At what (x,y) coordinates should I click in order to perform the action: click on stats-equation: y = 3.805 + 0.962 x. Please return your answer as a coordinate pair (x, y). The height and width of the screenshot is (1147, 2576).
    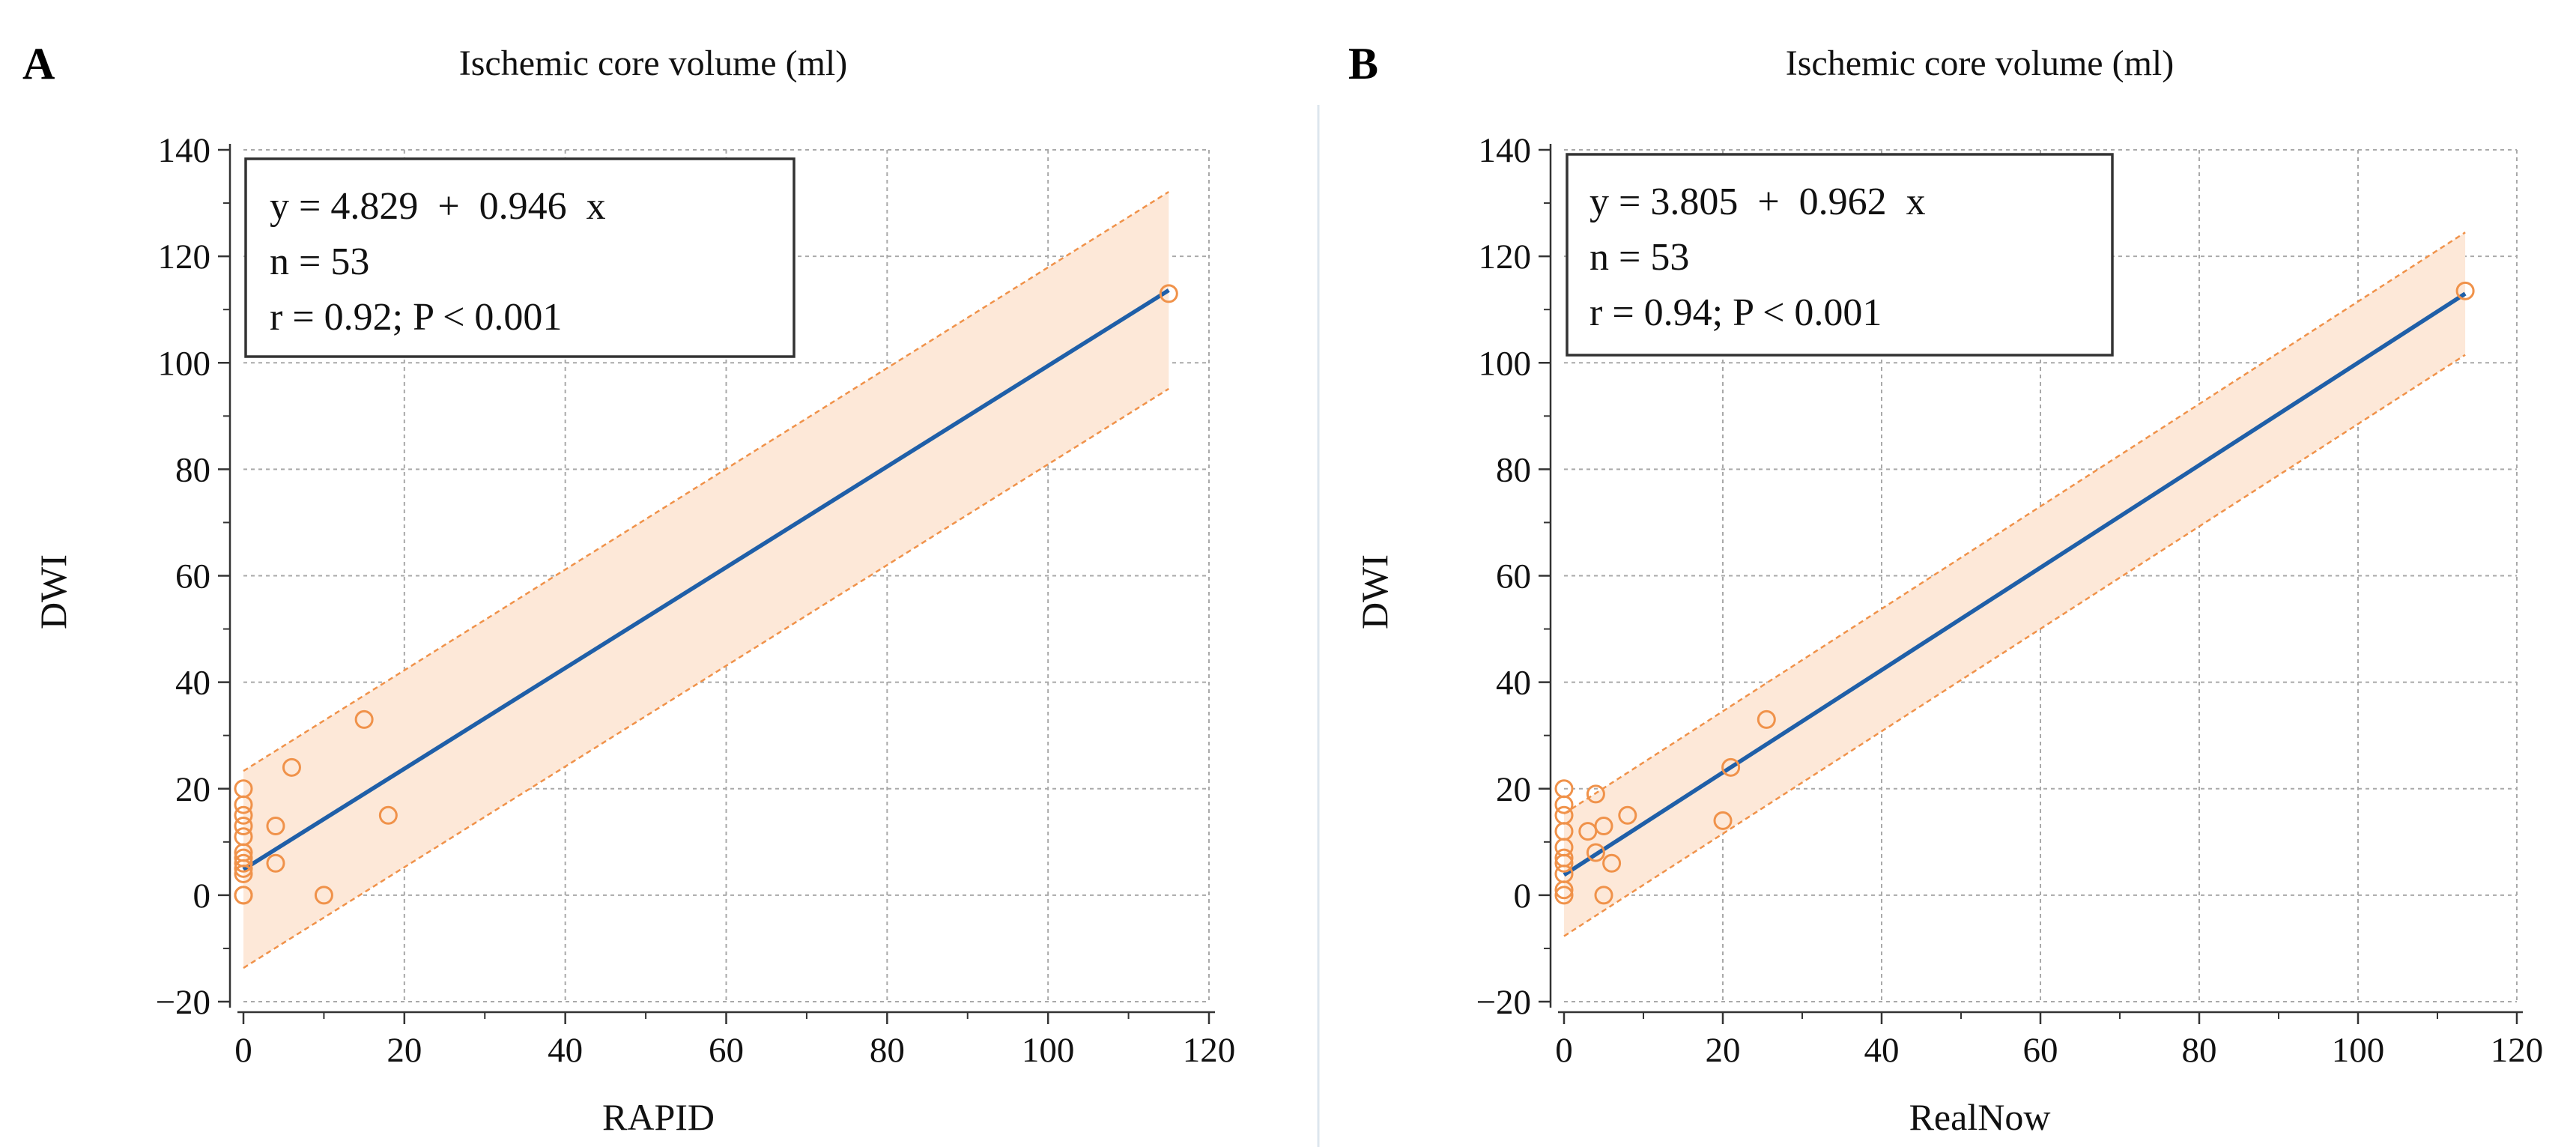
    Looking at the image, I should click on (1758, 202).